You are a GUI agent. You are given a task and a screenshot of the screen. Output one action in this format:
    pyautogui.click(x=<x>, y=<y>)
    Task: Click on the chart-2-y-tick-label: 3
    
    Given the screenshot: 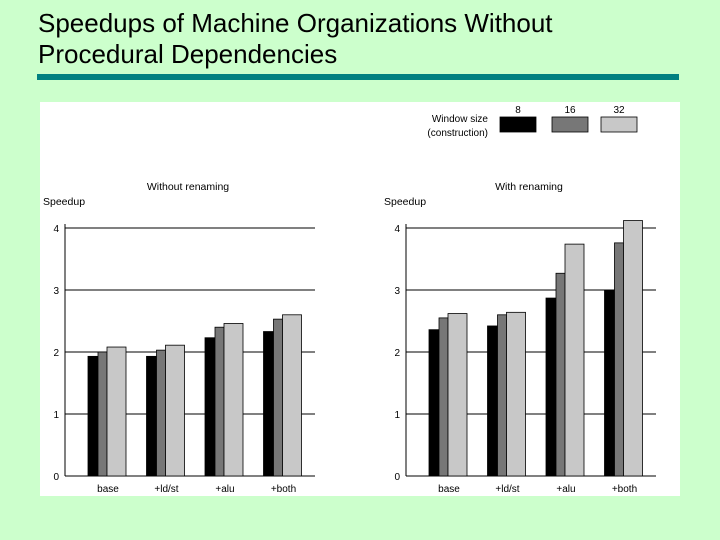 What is the action you would take?
    pyautogui.click(x=397, y=291)
    